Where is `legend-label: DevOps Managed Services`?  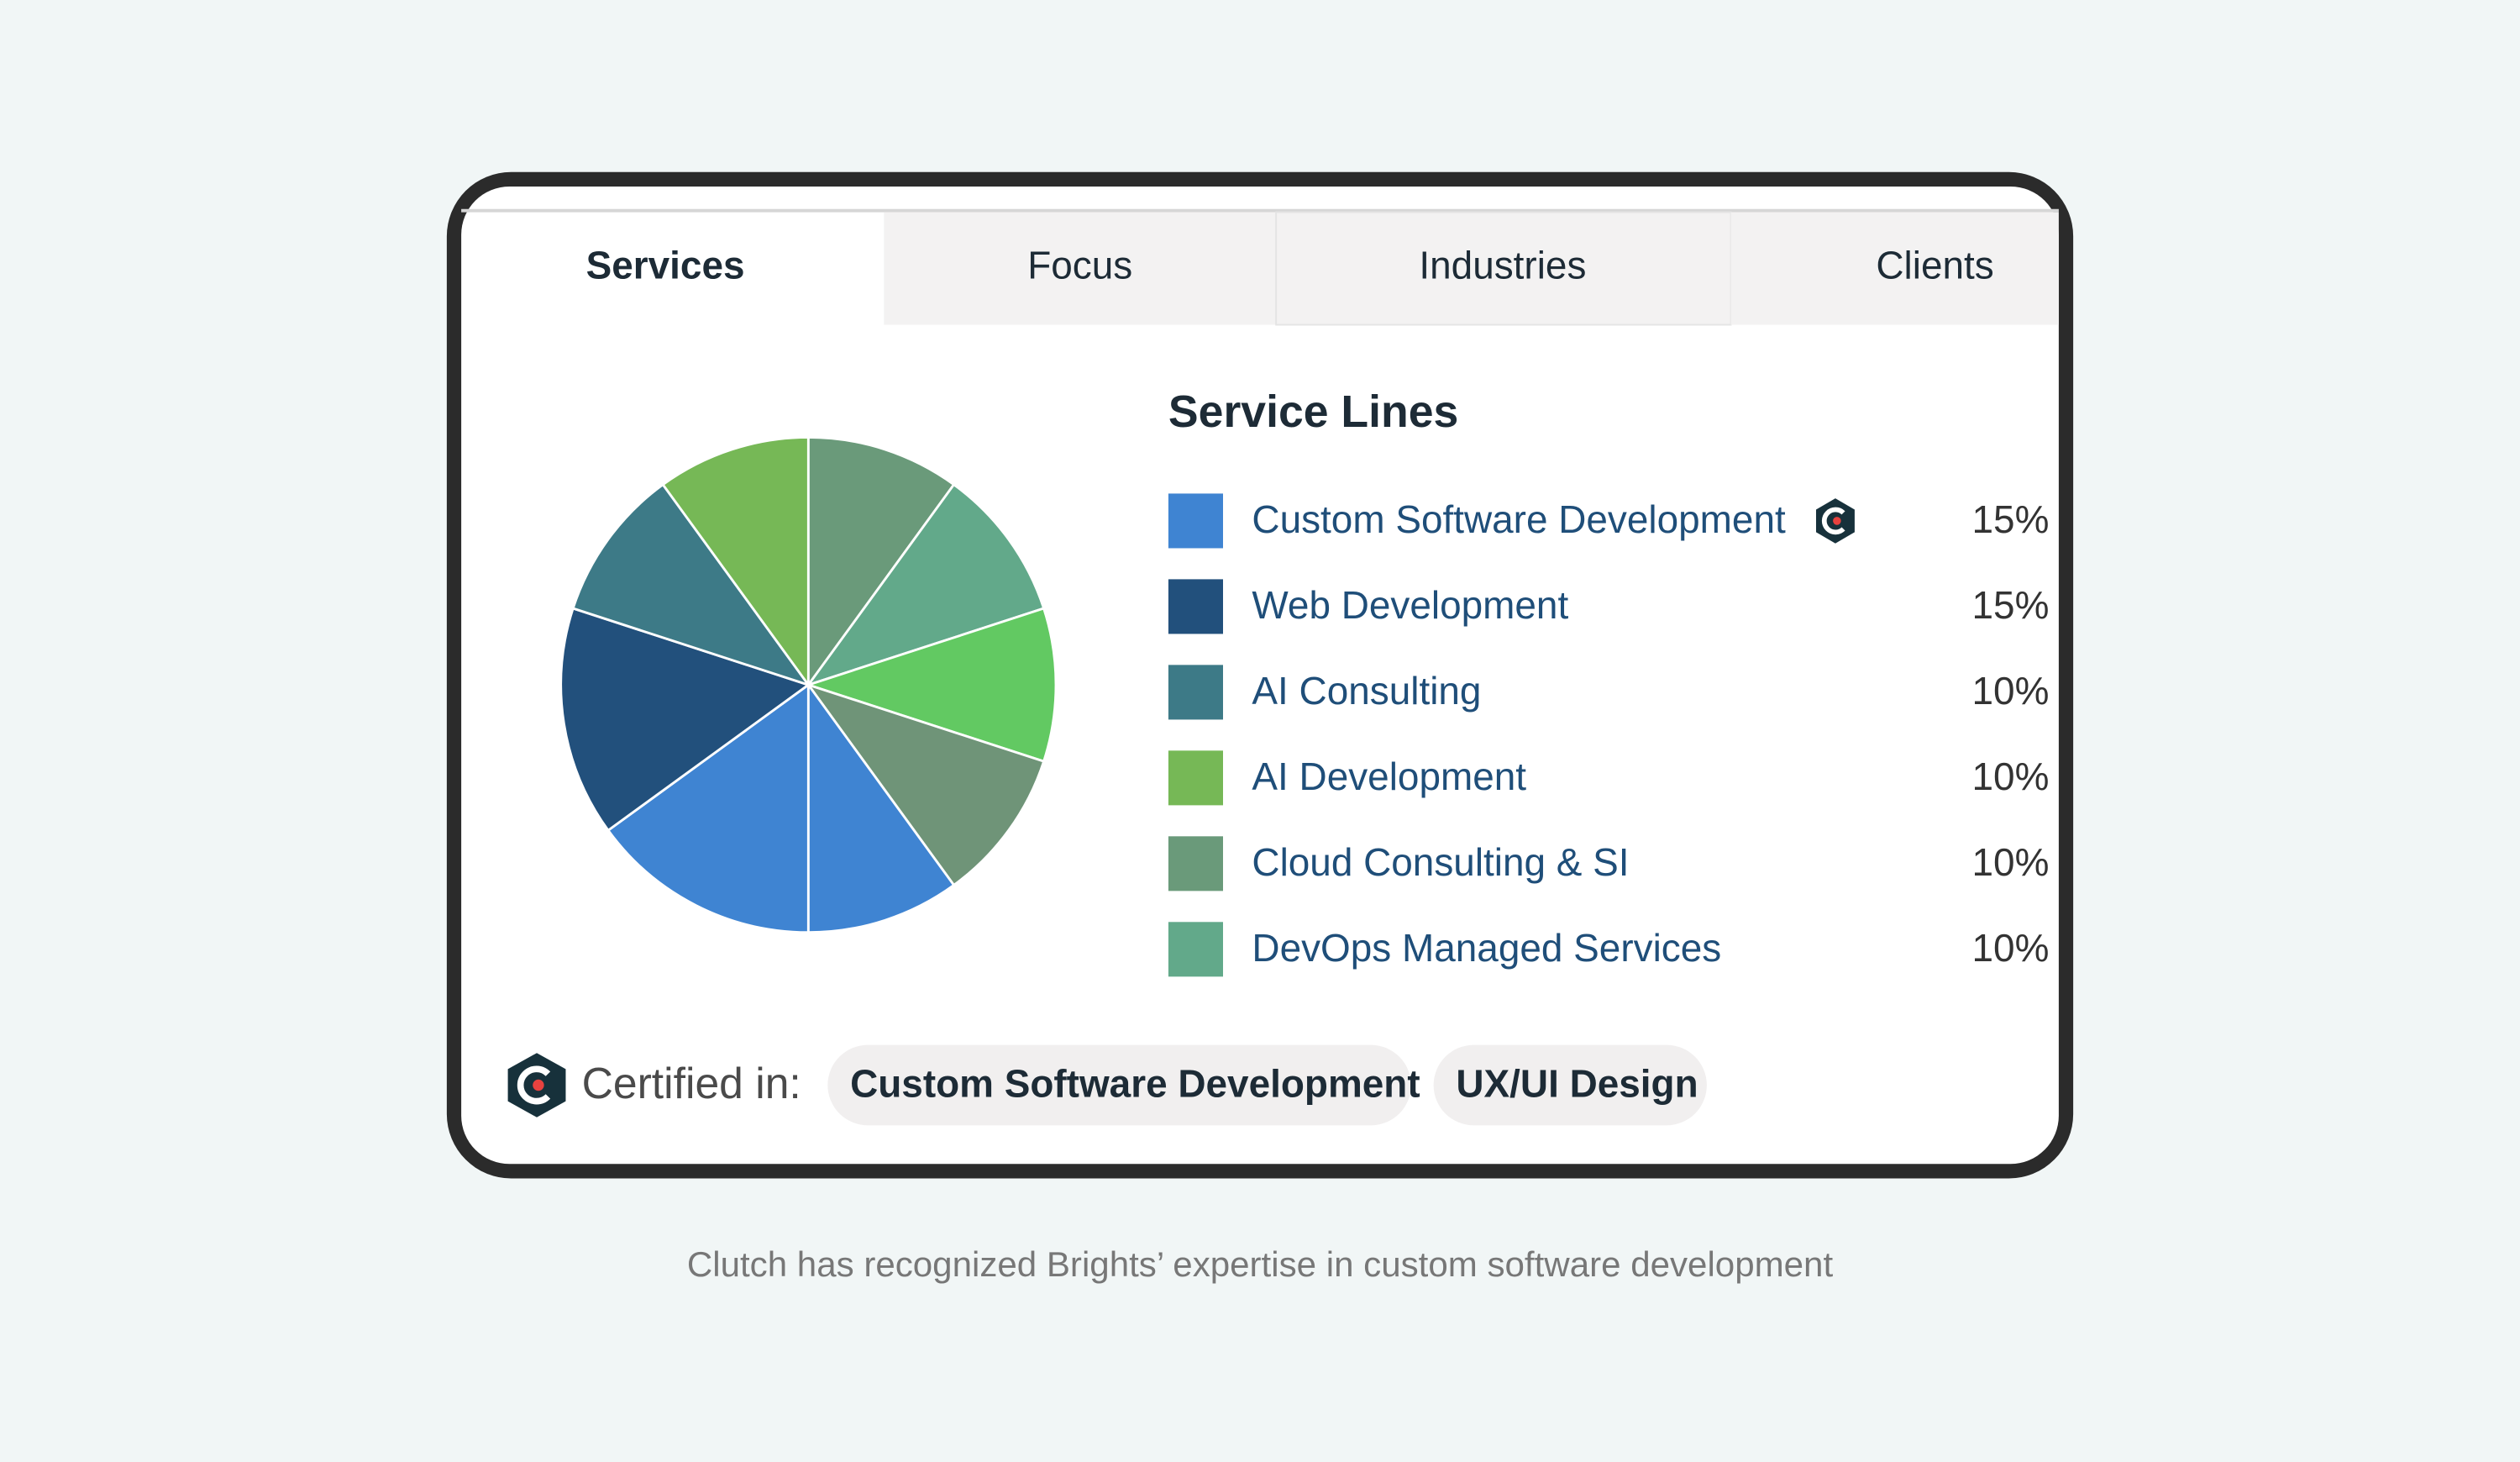
legend-label: DevOps Managed Services is located at coordinates (1486, 948).